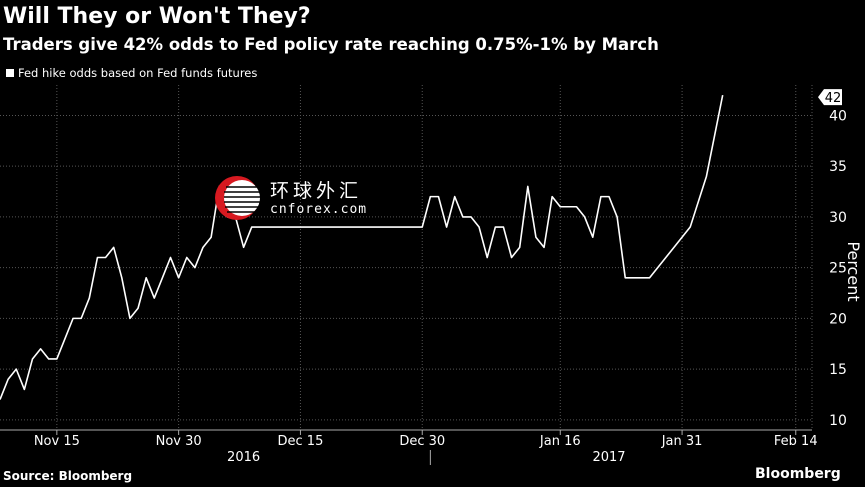 This screenshot has height=487, width=865. I want to click on year-label: 2017, so click(608, 457).